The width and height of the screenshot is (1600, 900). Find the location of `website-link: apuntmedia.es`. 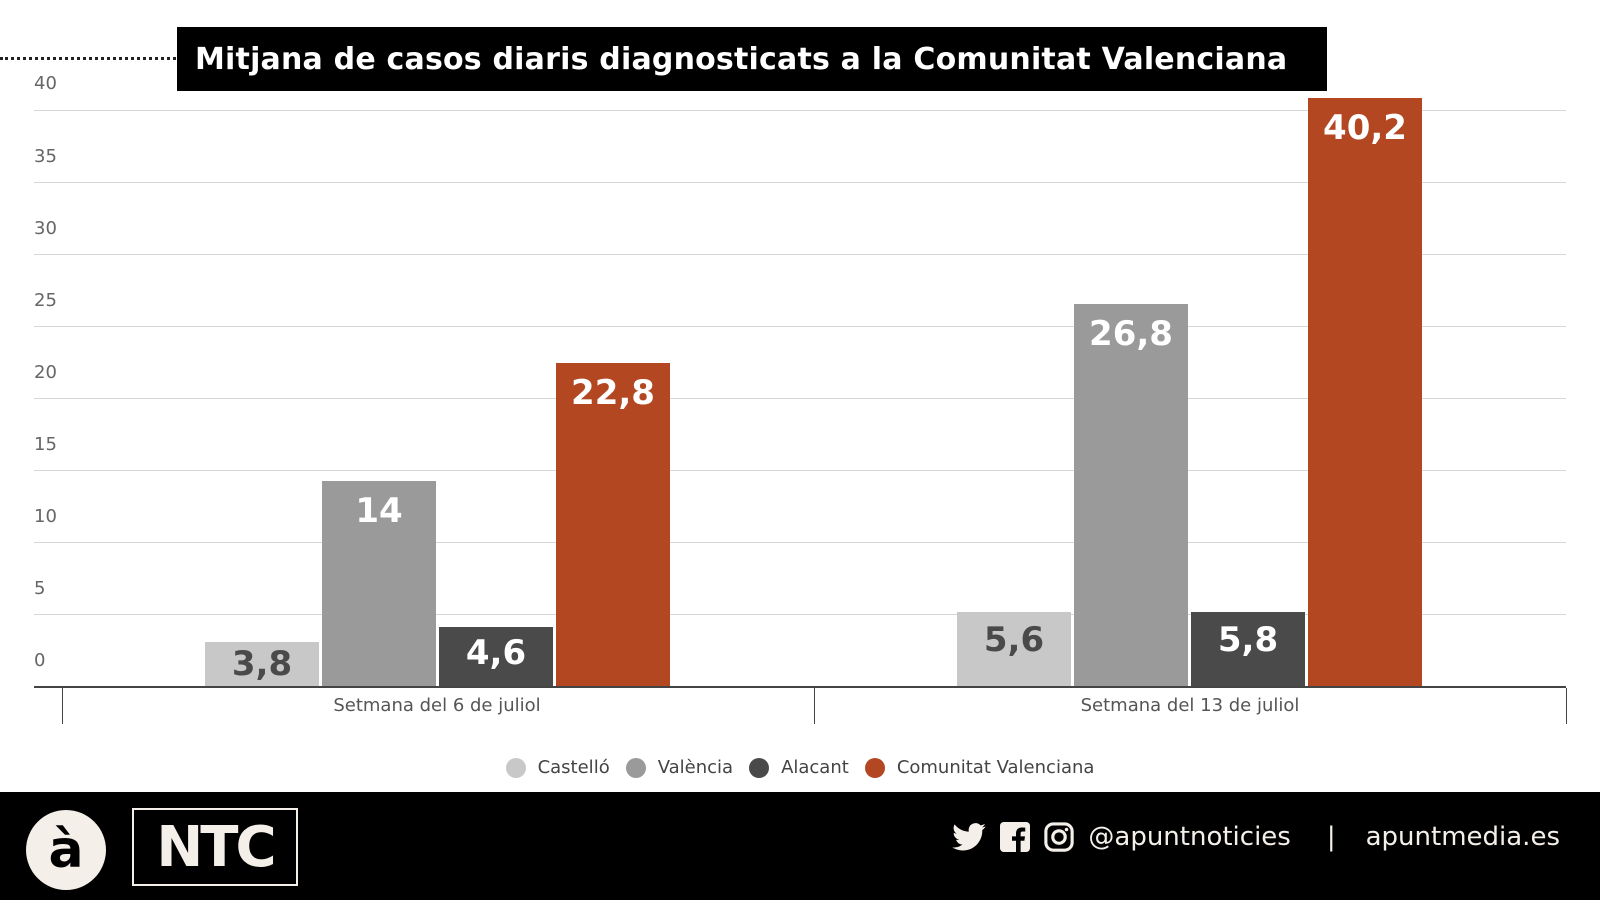

website-link: apuntmedia.es is located at coordinates (1462, 837).